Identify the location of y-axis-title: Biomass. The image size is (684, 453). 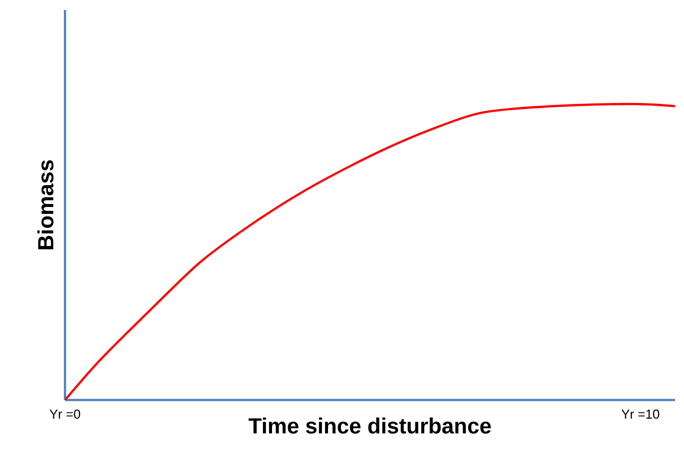
(45, 205).